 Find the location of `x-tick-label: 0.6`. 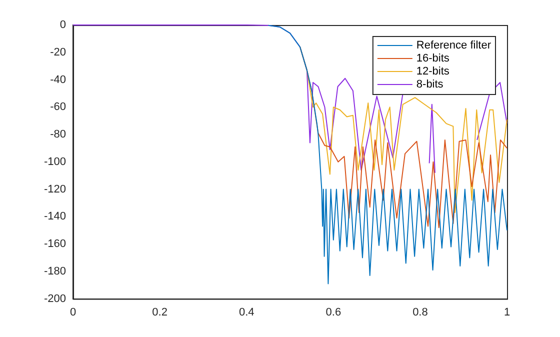

x-tick-label: 0.6 is located at coordinates (334, 312).